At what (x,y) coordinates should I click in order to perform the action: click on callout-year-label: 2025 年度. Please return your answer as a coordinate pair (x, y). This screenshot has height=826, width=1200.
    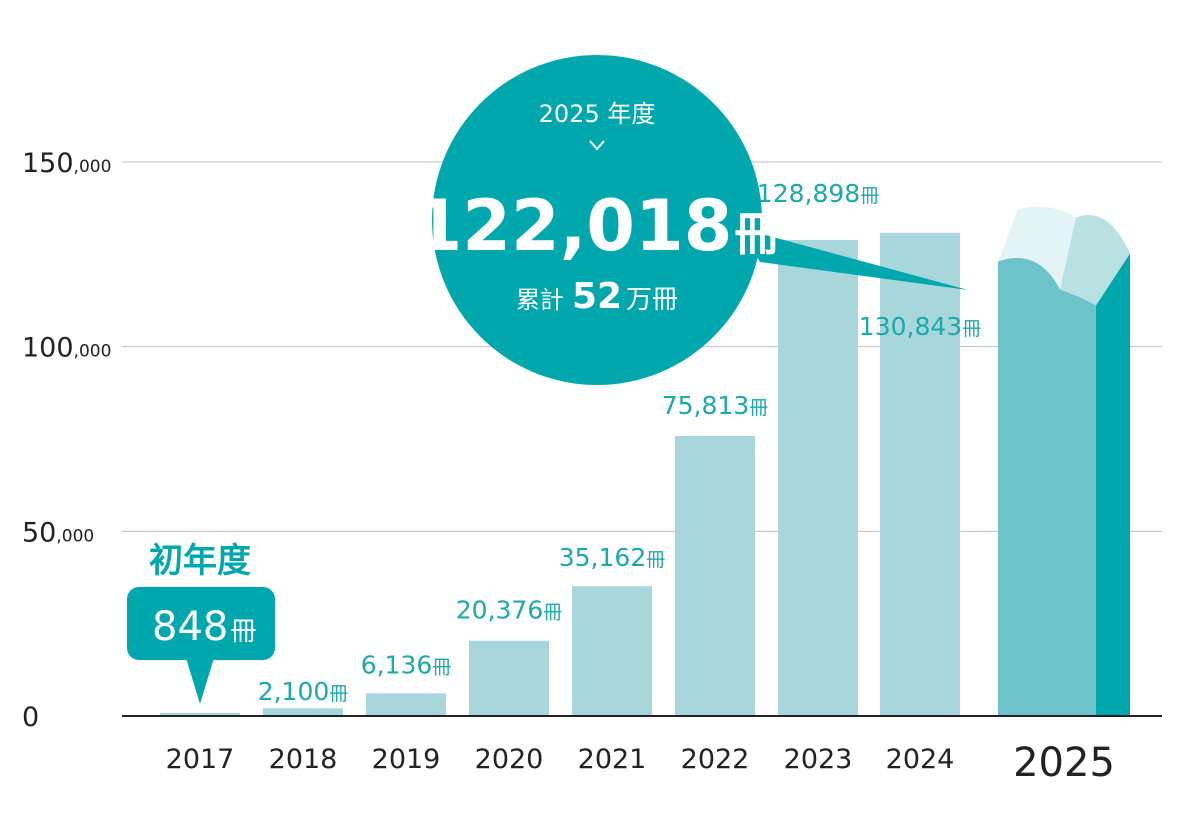
    Looking at the image, I should click on (597, 114).